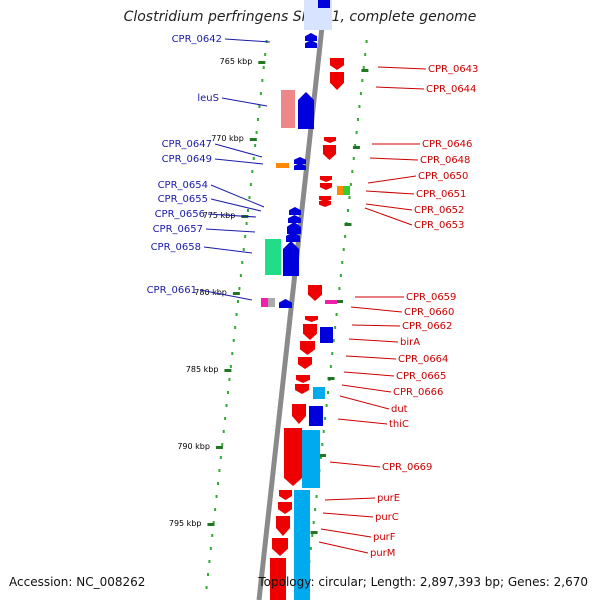  I want to click on gene-label-right: CPR_0659, so click(431, 297).